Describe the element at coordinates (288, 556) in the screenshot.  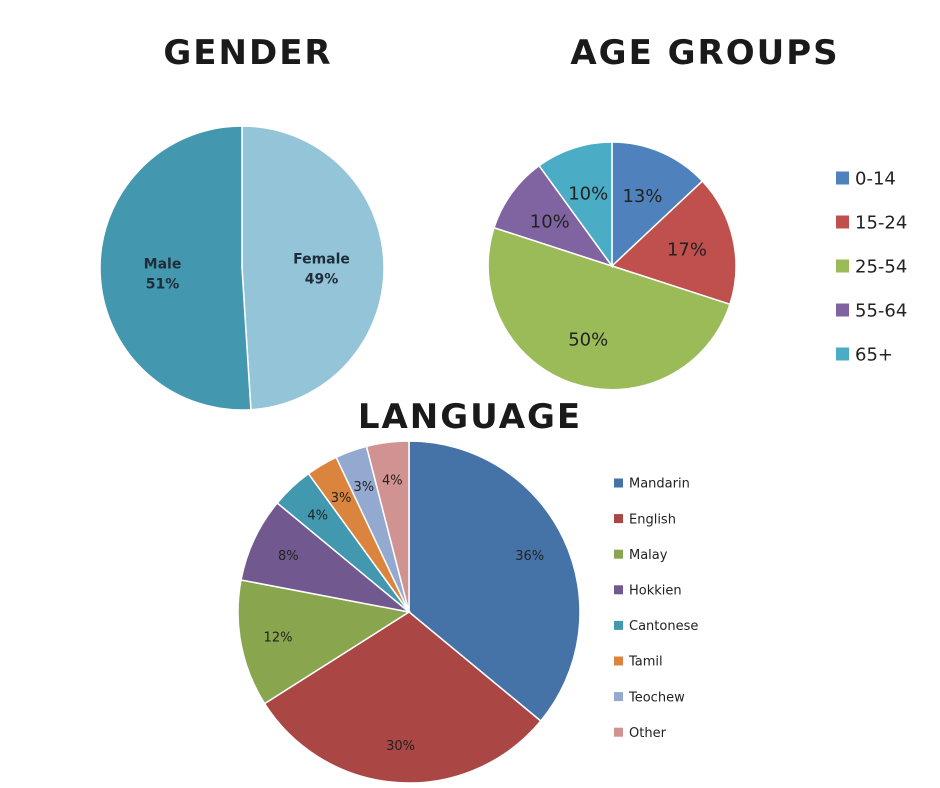
I see `language-data-label-hokkien: 8%` at that location.